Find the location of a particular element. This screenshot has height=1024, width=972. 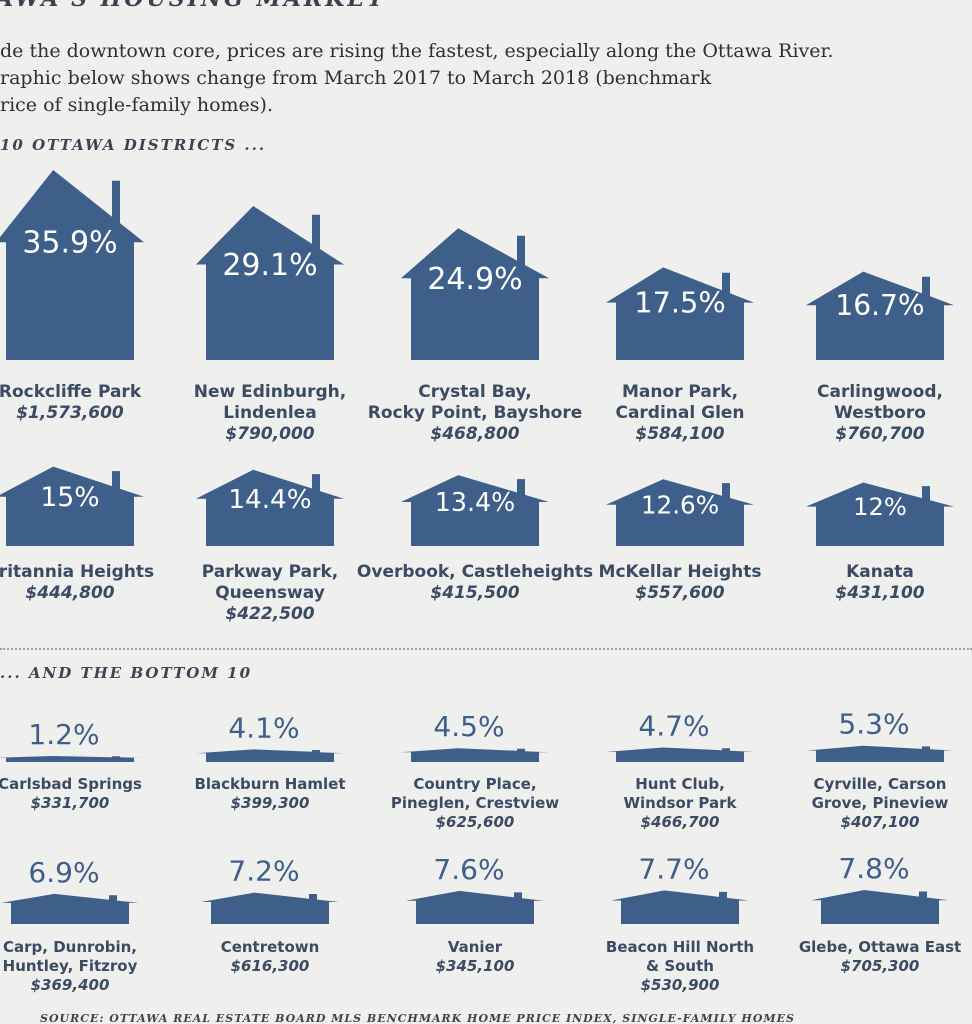

district-price: $530,900 is located at coordinates (680, 985).